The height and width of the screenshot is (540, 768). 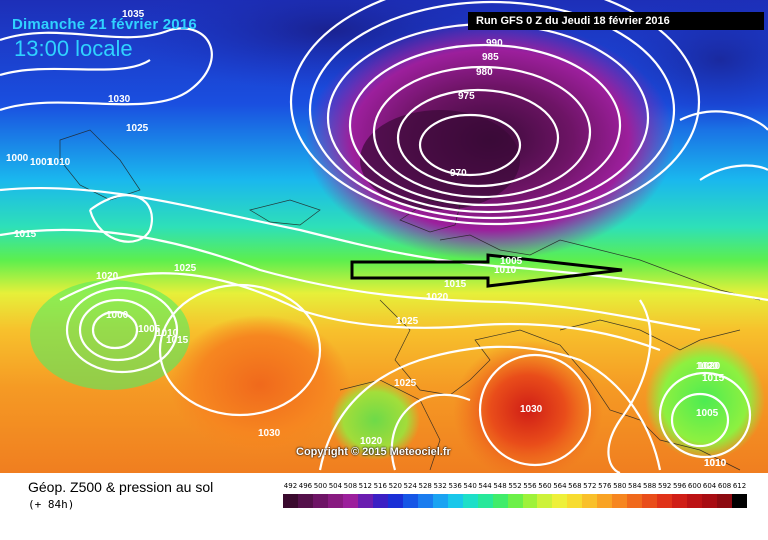 I want to click on legend-tick: 588, so click(x=650, y=486).